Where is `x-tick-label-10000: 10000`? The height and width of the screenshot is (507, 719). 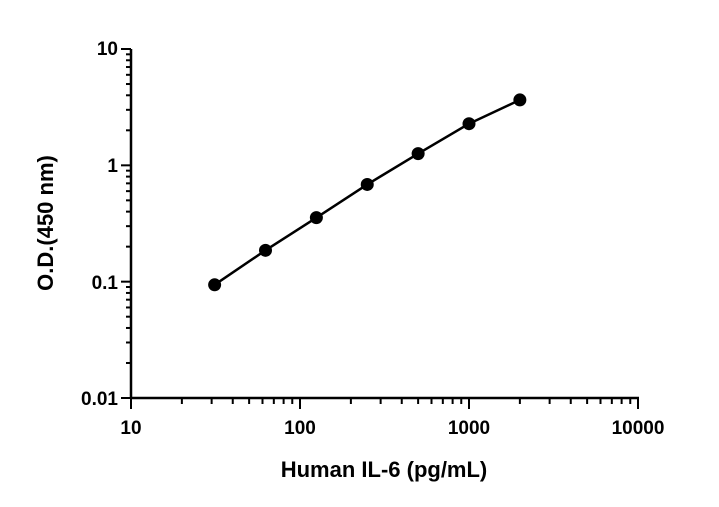 x-tick-label-10000: 10000 is located at coordinates (638, 428).